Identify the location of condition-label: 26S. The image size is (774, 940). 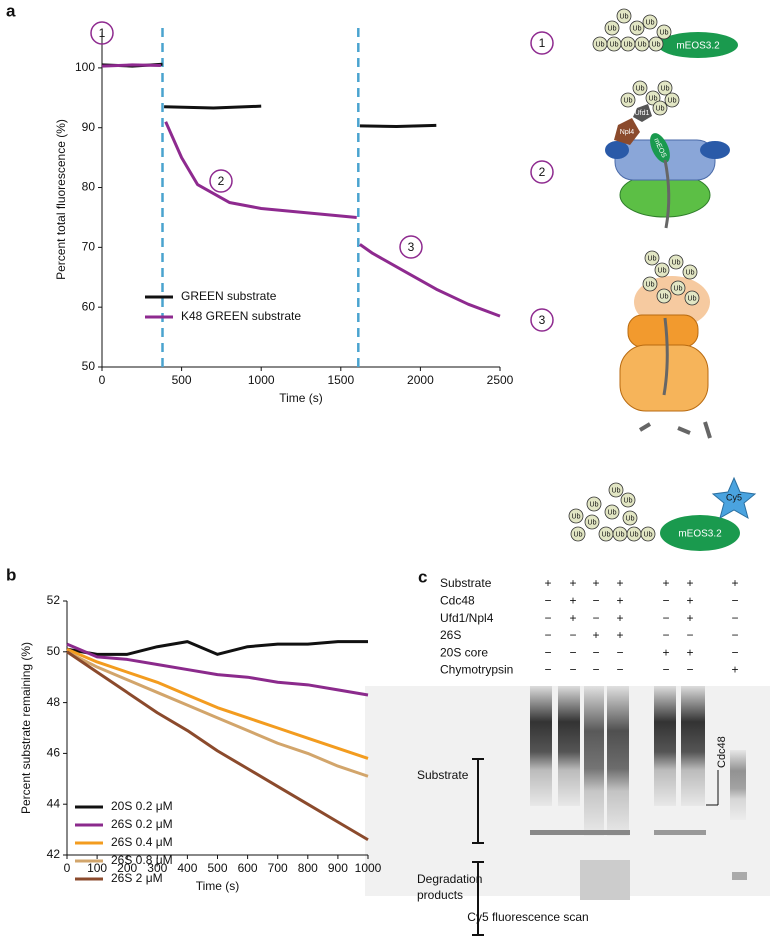
(450, 635).